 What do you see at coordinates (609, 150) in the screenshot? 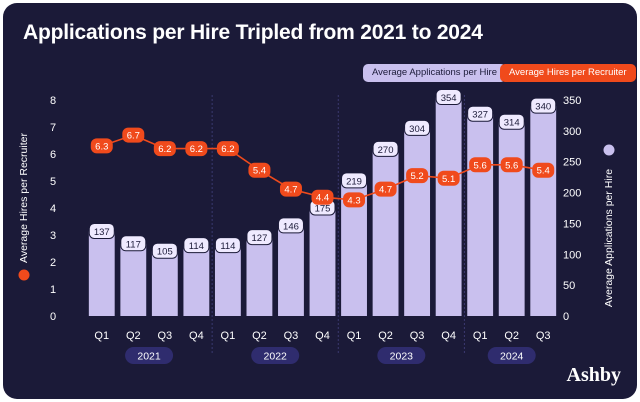
I see `right-axis-legend-dot` at bounding box center [609, 150].